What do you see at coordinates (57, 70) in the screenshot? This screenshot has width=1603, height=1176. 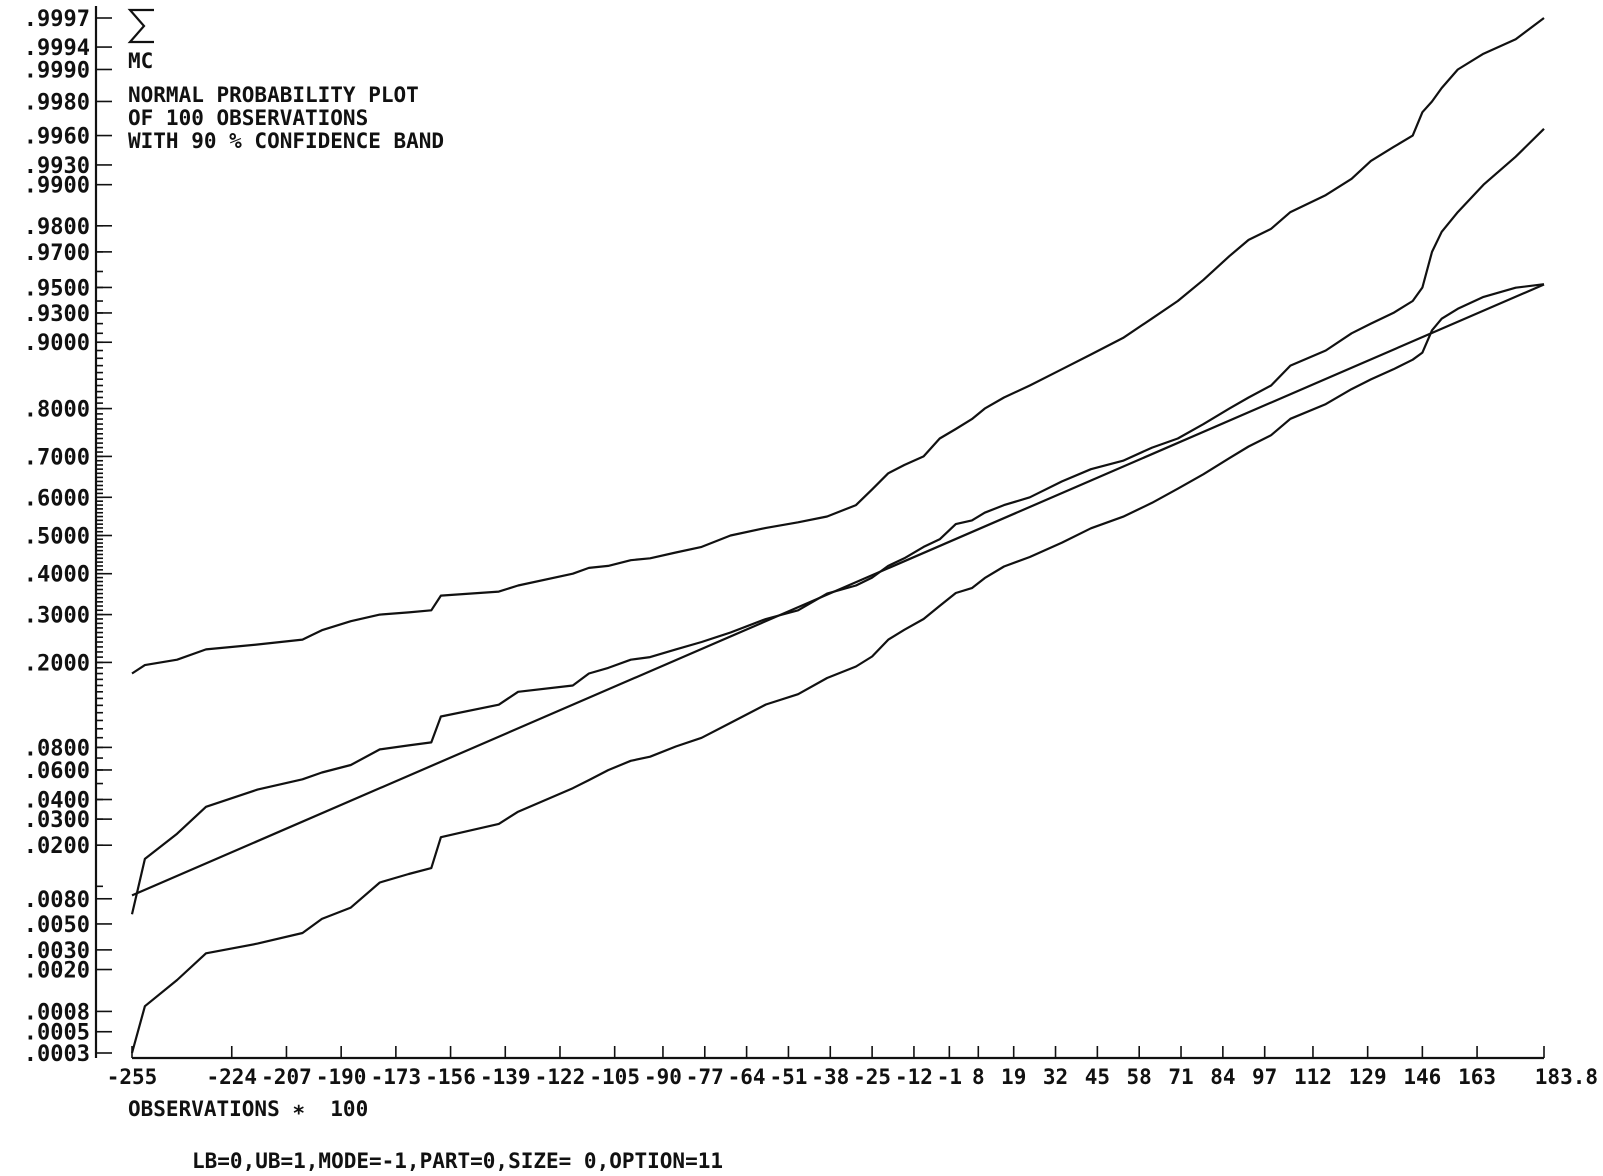 I see `y-tick-label: .9990` at bounding box center [57, 70].